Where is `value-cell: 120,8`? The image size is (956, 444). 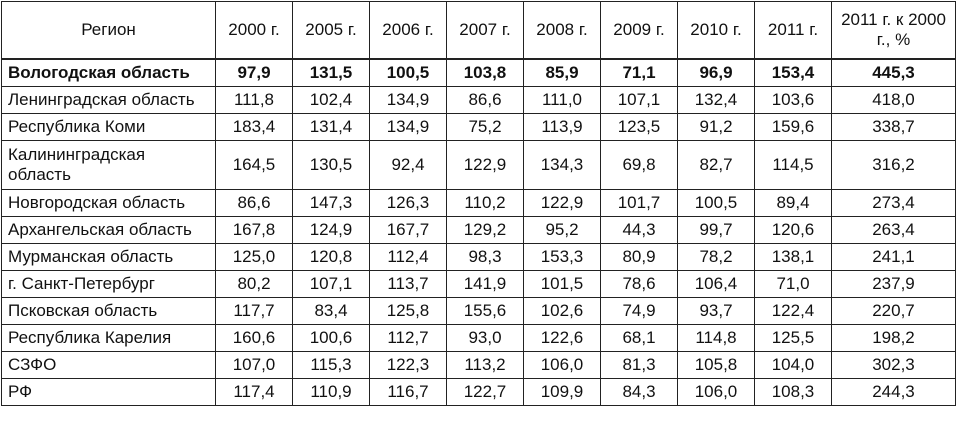
value-cell: 120,8 is located at coordinates (331, 257).